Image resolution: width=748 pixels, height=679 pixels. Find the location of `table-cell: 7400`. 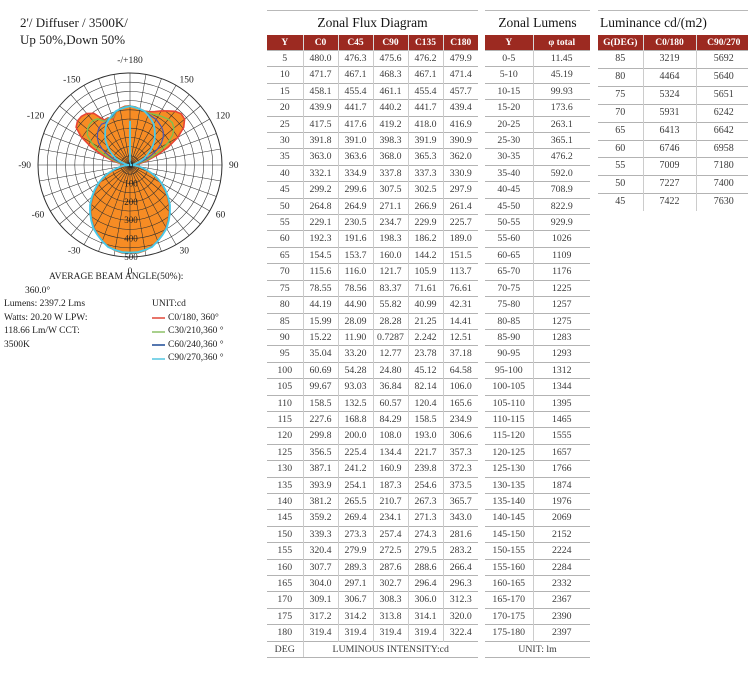

table-cell: 7400 is located at coordinates (721, 184).